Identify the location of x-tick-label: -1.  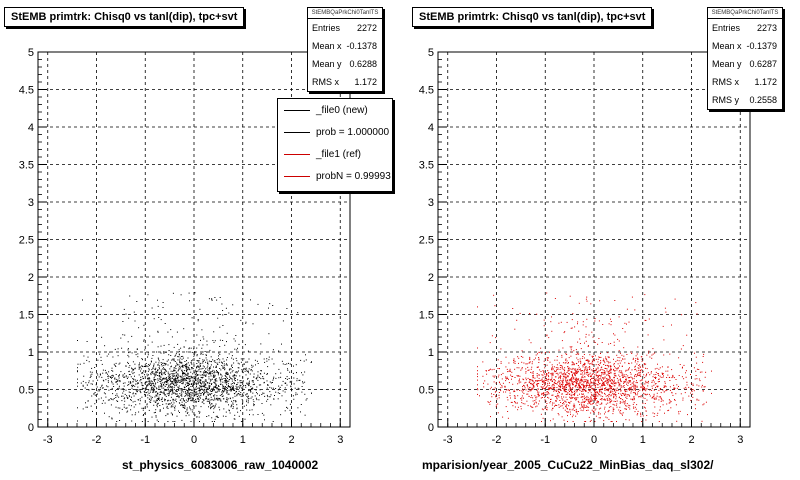
(545, 440).